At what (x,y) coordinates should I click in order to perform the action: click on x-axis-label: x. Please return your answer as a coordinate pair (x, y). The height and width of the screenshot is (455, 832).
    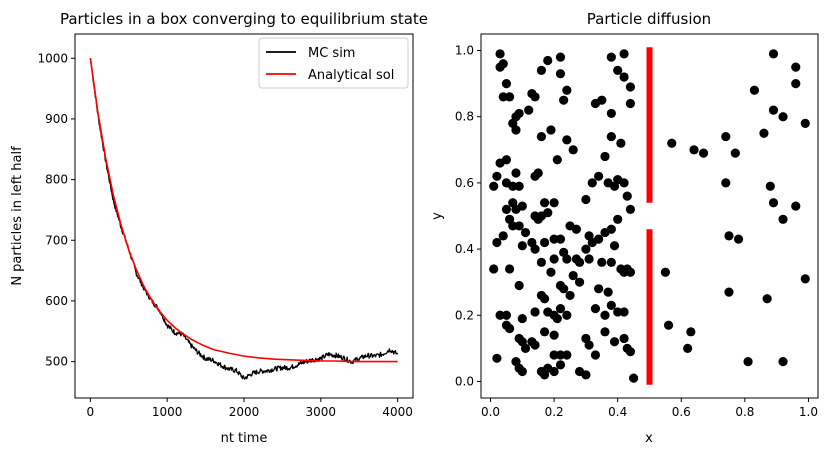
    Looking at the image, I should click on (649, 438).